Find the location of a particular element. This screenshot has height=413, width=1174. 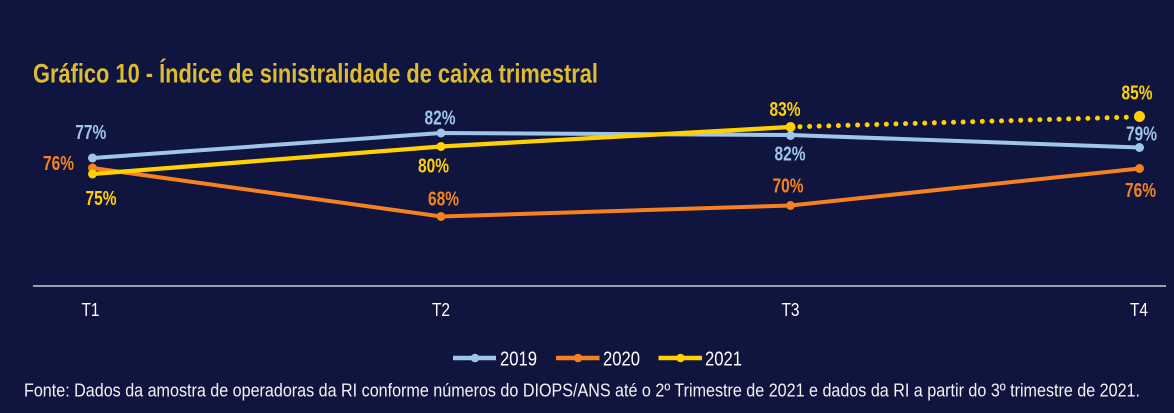

svg-text: 83% is located at coordinates (785, 110).